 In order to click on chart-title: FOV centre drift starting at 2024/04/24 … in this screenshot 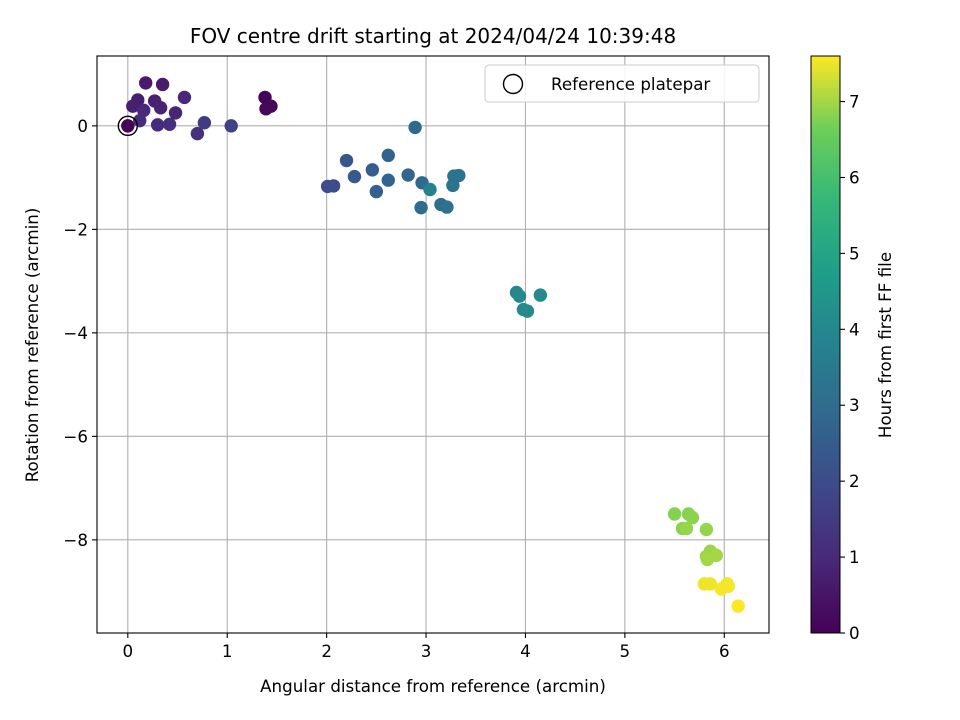, I will do `click(433, 36)`.